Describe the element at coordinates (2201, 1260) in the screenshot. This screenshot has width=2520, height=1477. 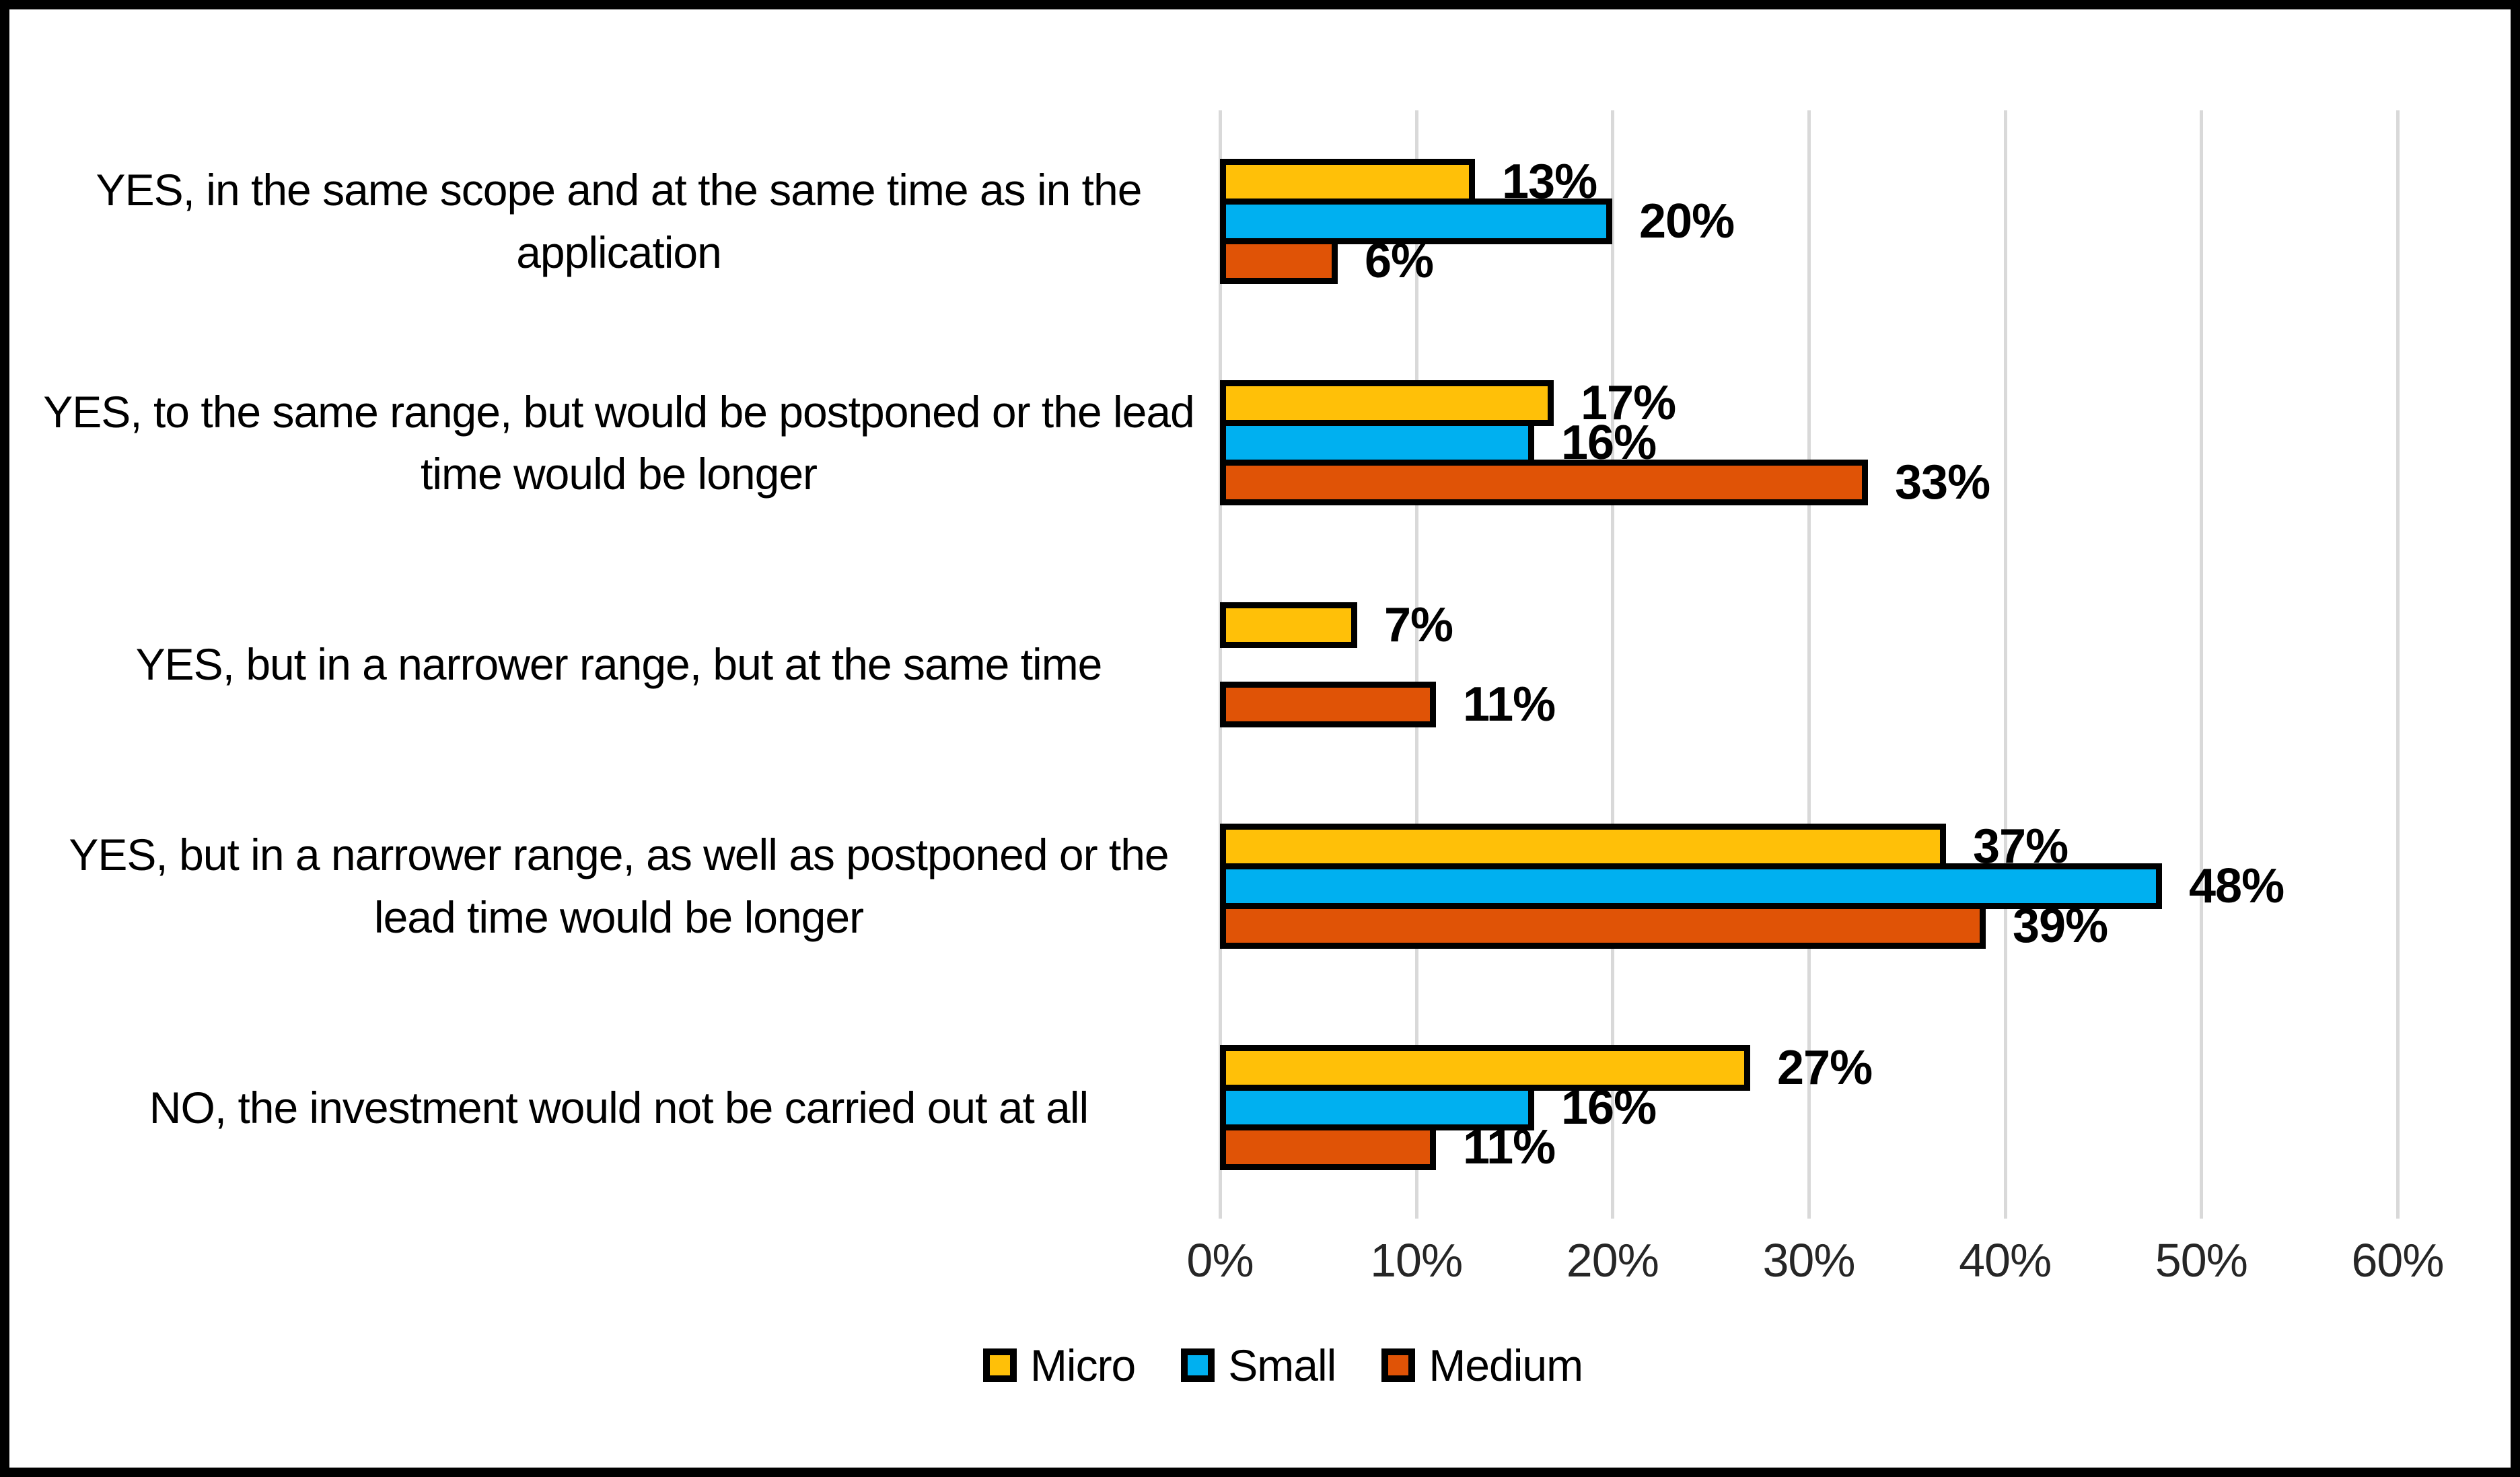
I see `x-axis-tick-label: 50%` at that location.